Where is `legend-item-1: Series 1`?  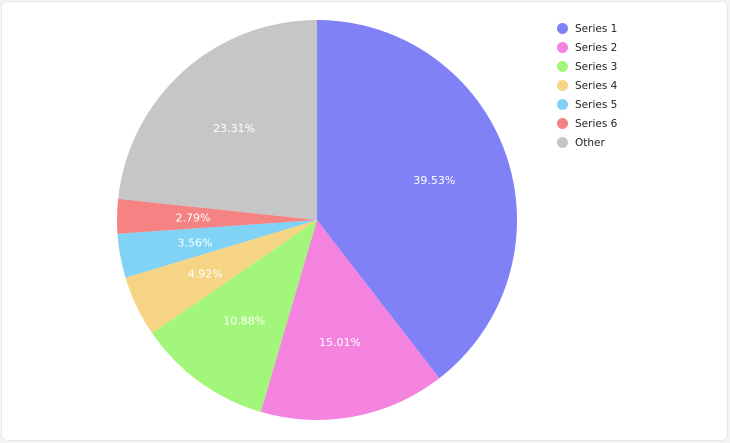 legend-item-1: Series 1 is located at coordinates (587, 28).